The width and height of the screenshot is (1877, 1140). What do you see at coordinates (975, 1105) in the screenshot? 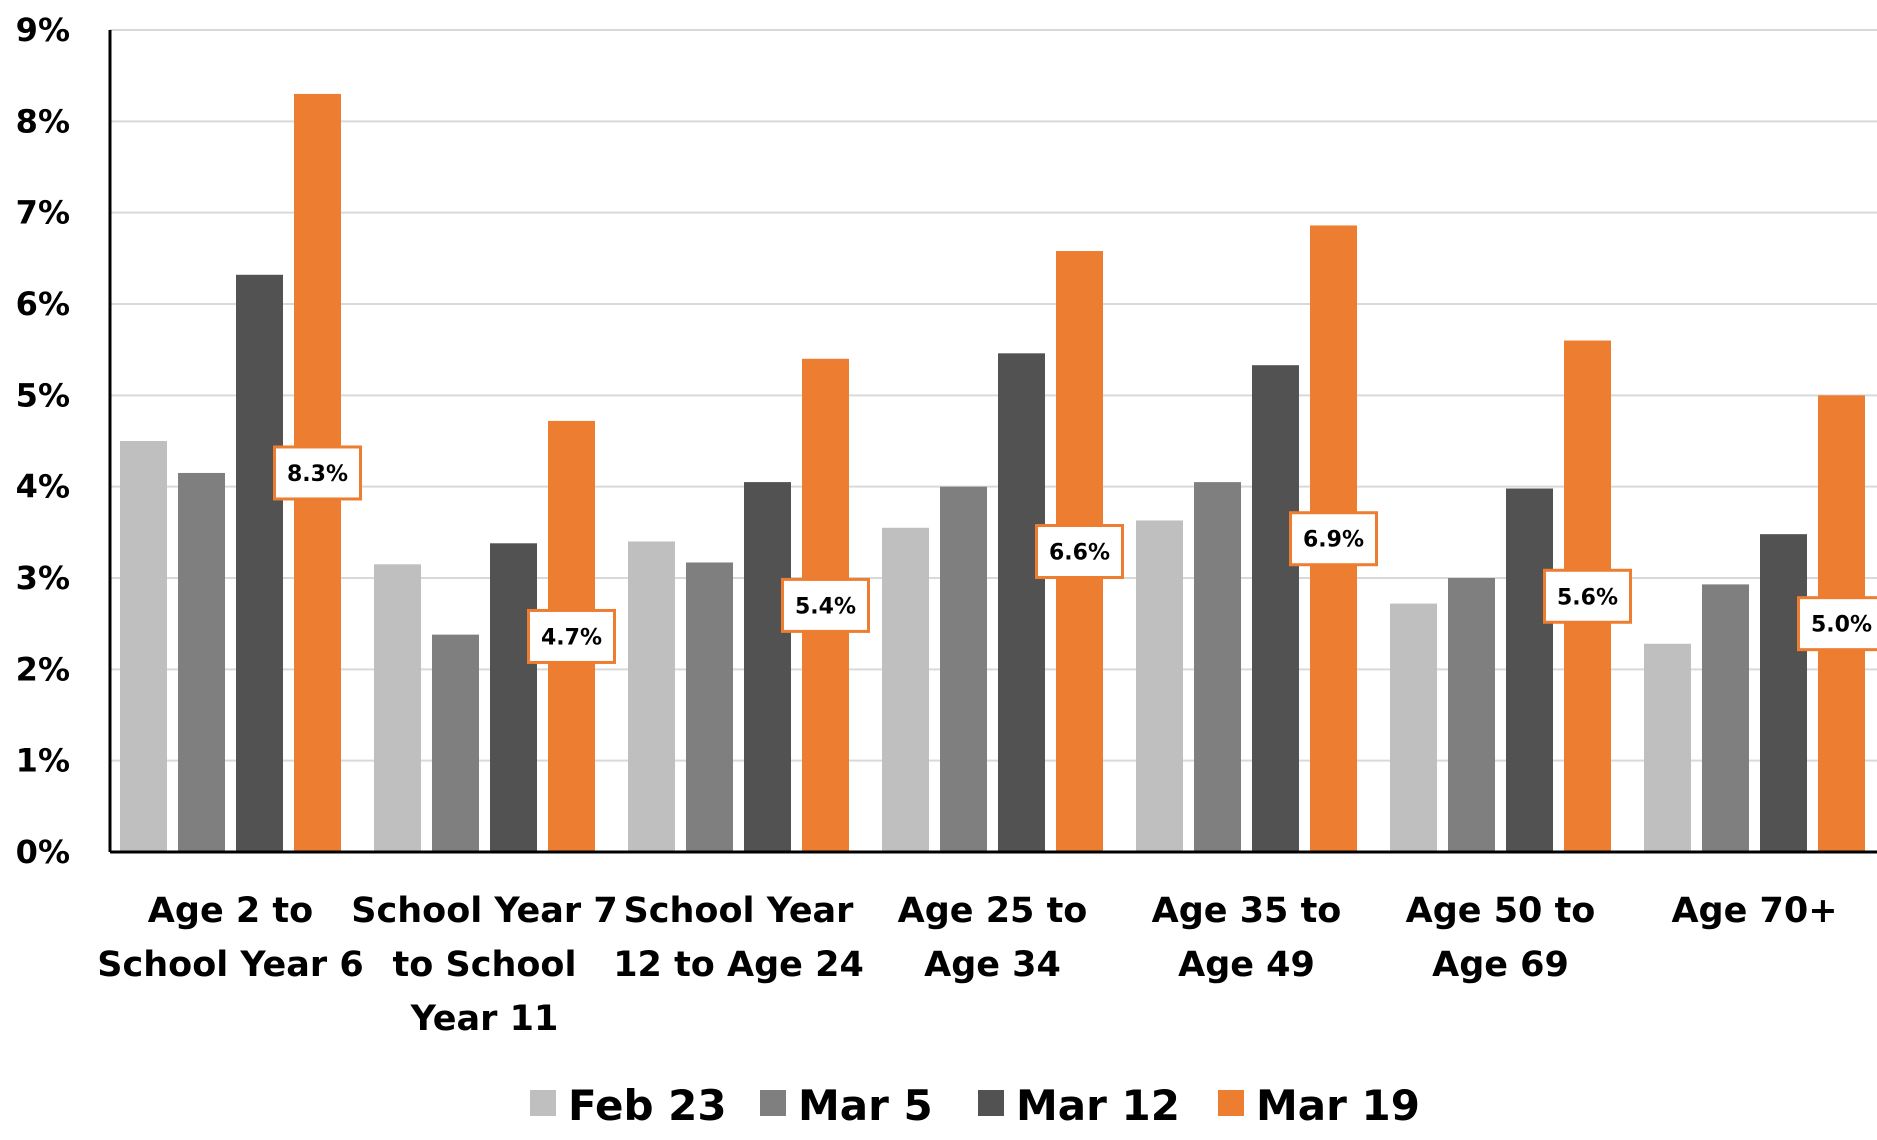
I see `legend: Feb 23 Mar 5 Mar 12 Mar 19` at bounding box center [975, 1105].